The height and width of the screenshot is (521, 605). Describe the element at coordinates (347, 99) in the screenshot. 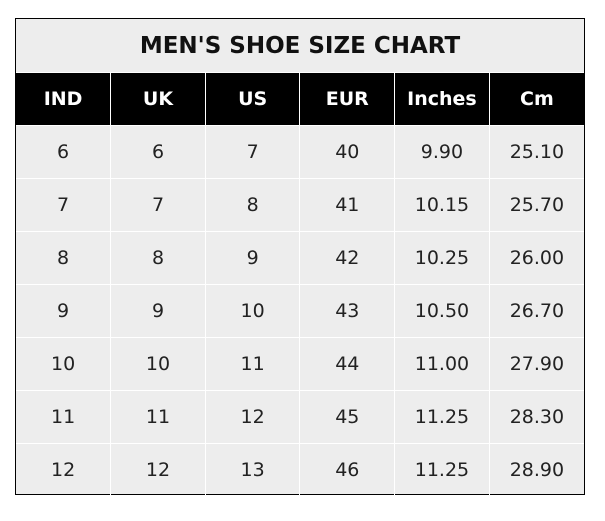

I see `column-header-eur: EUR` at that location.